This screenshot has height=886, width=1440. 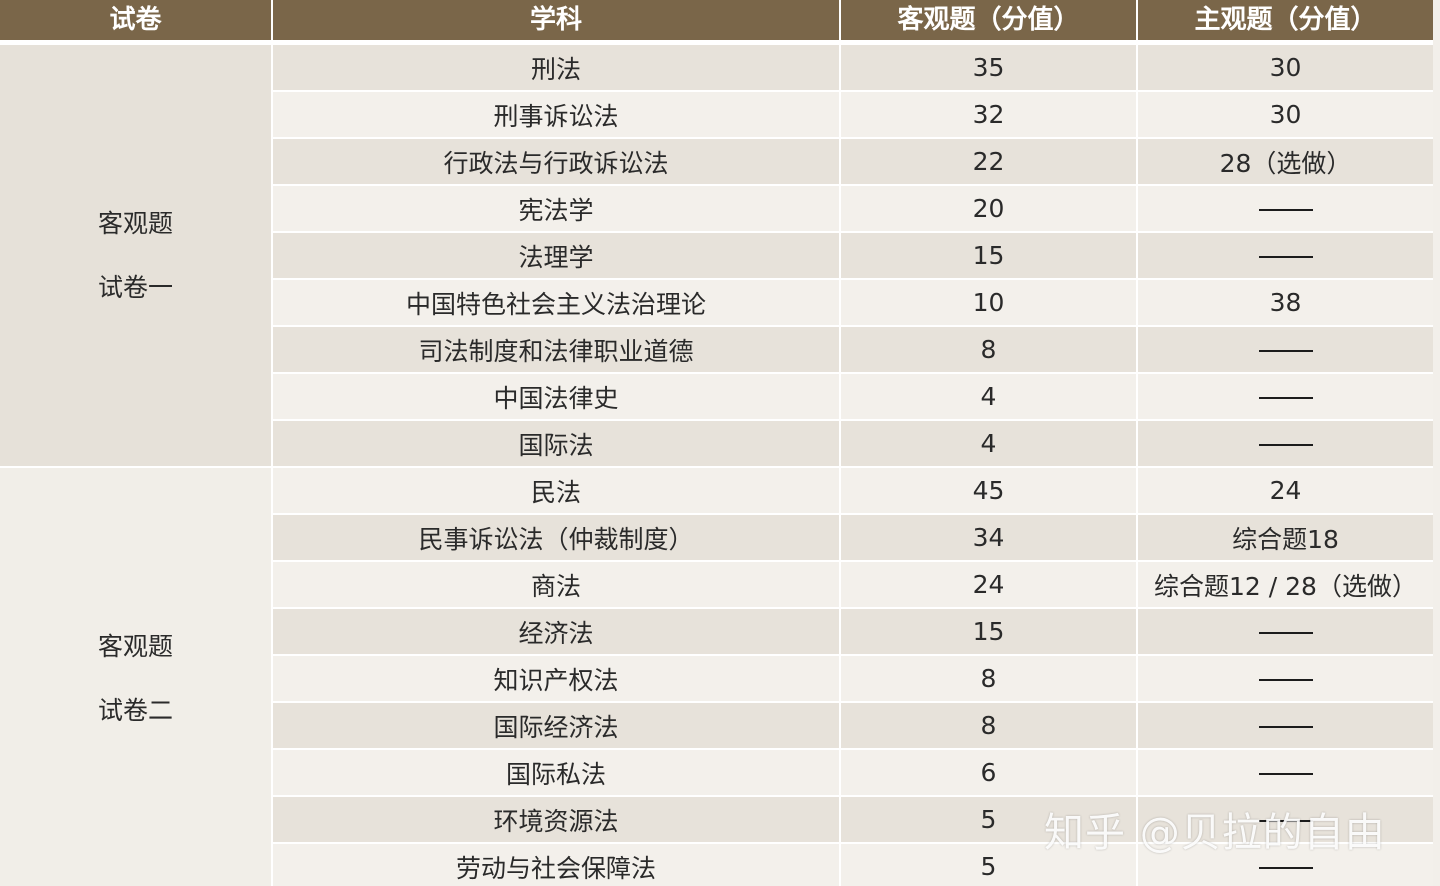 I want to click on table-row: 宪法学 20, so click(x=716, y=209).